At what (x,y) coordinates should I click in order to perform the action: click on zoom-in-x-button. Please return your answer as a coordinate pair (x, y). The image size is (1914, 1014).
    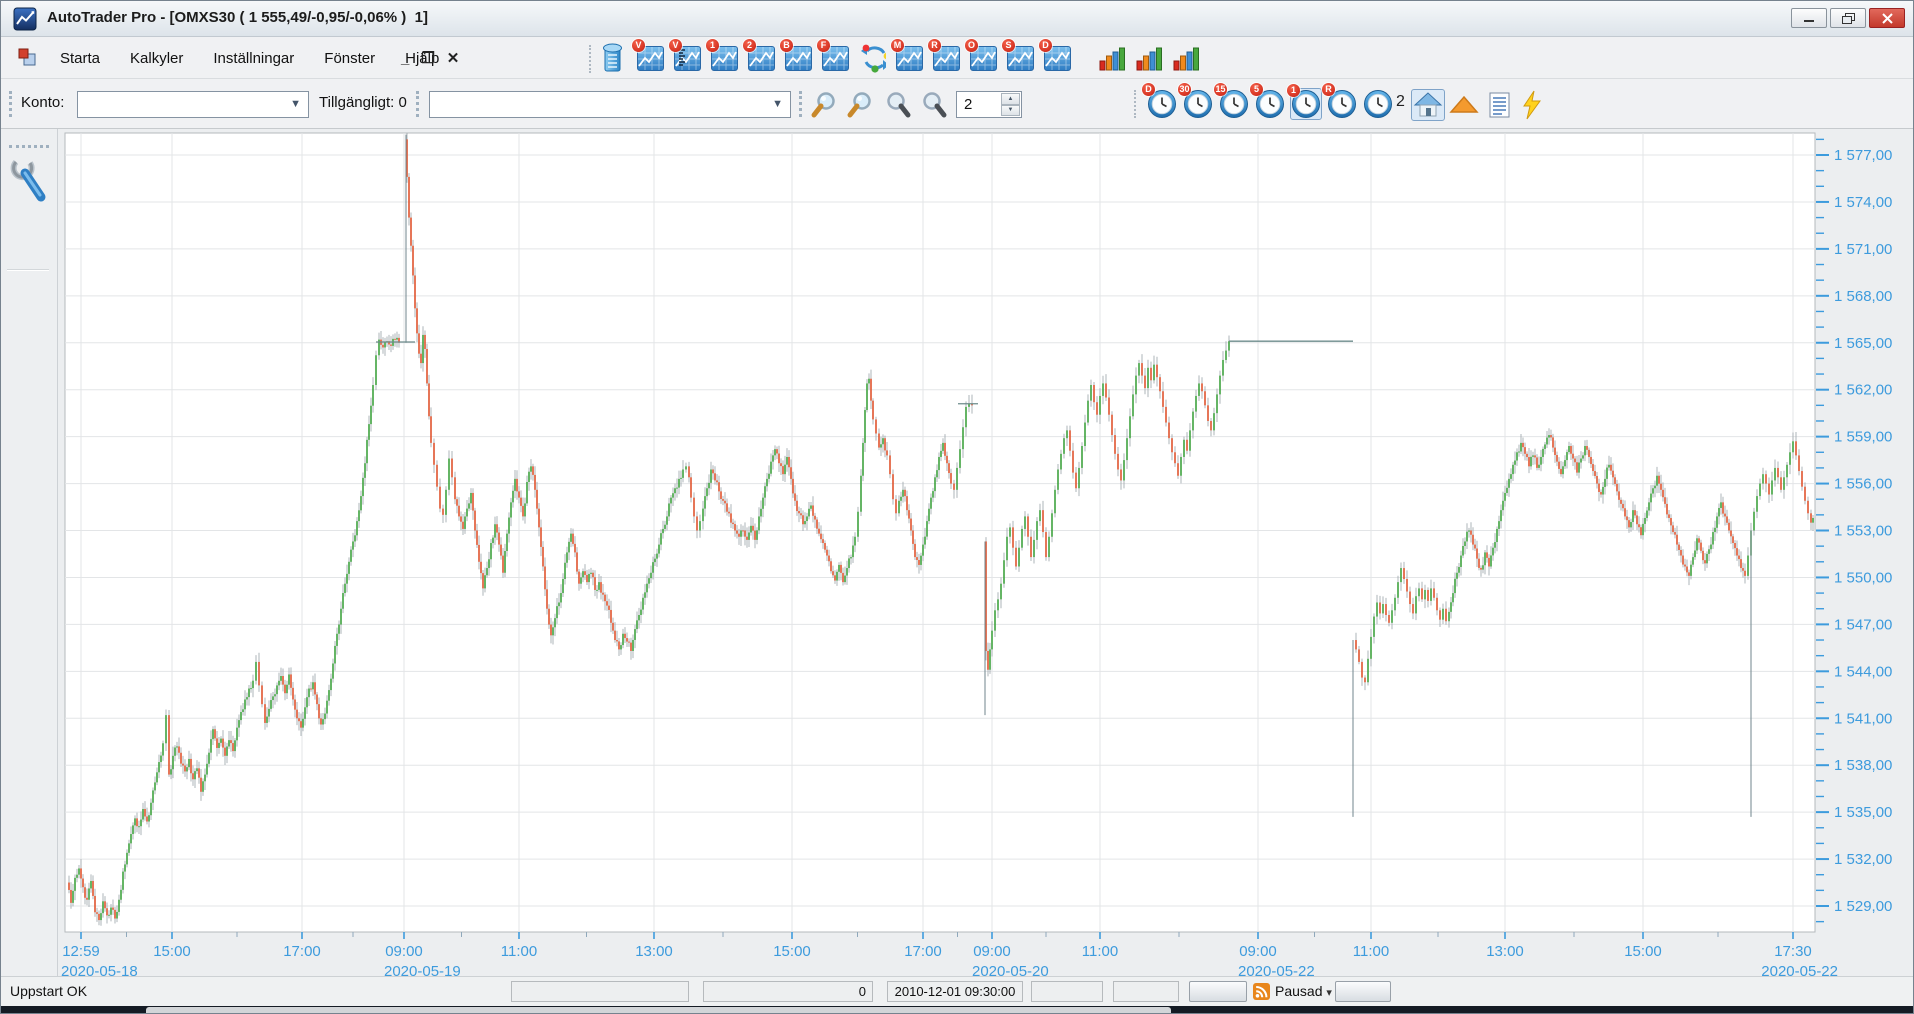
    Looking at the image, I should click on (824, 105).